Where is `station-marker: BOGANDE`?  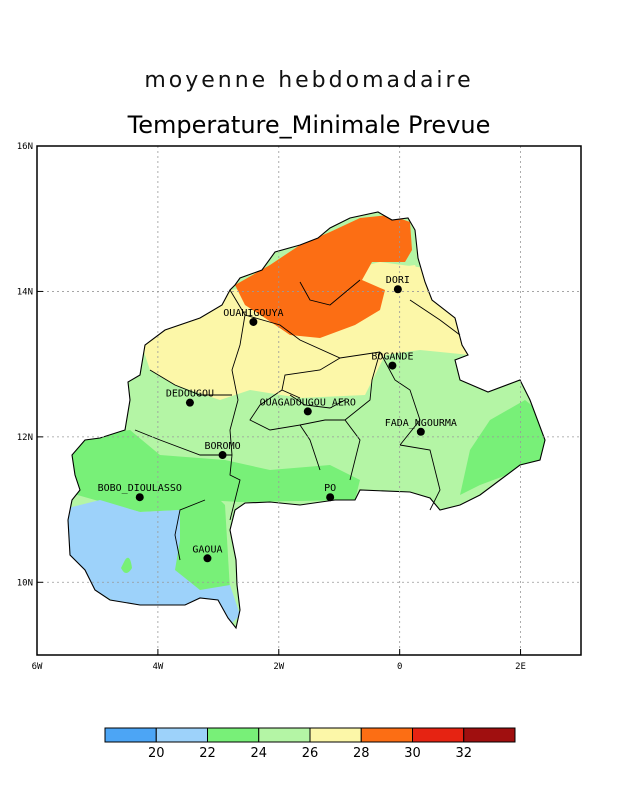 station-marker: BOGANDE is located at coordinates (392, 361).